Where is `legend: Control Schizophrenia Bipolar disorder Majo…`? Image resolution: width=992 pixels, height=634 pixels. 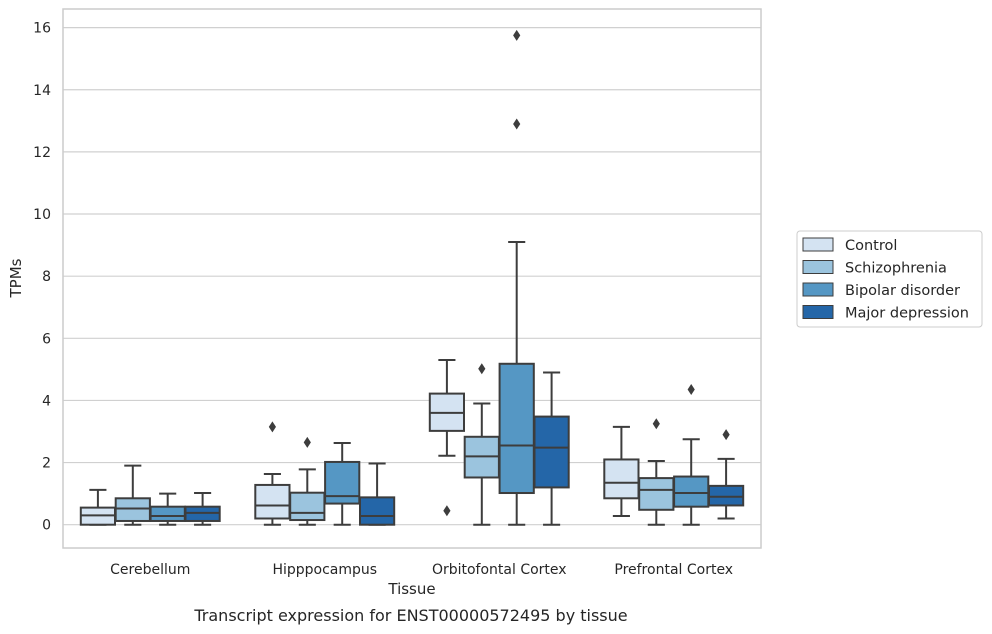 legend: Control Schizophrenia Bipolar disorder Majo… is located at coordinates (889, 279).